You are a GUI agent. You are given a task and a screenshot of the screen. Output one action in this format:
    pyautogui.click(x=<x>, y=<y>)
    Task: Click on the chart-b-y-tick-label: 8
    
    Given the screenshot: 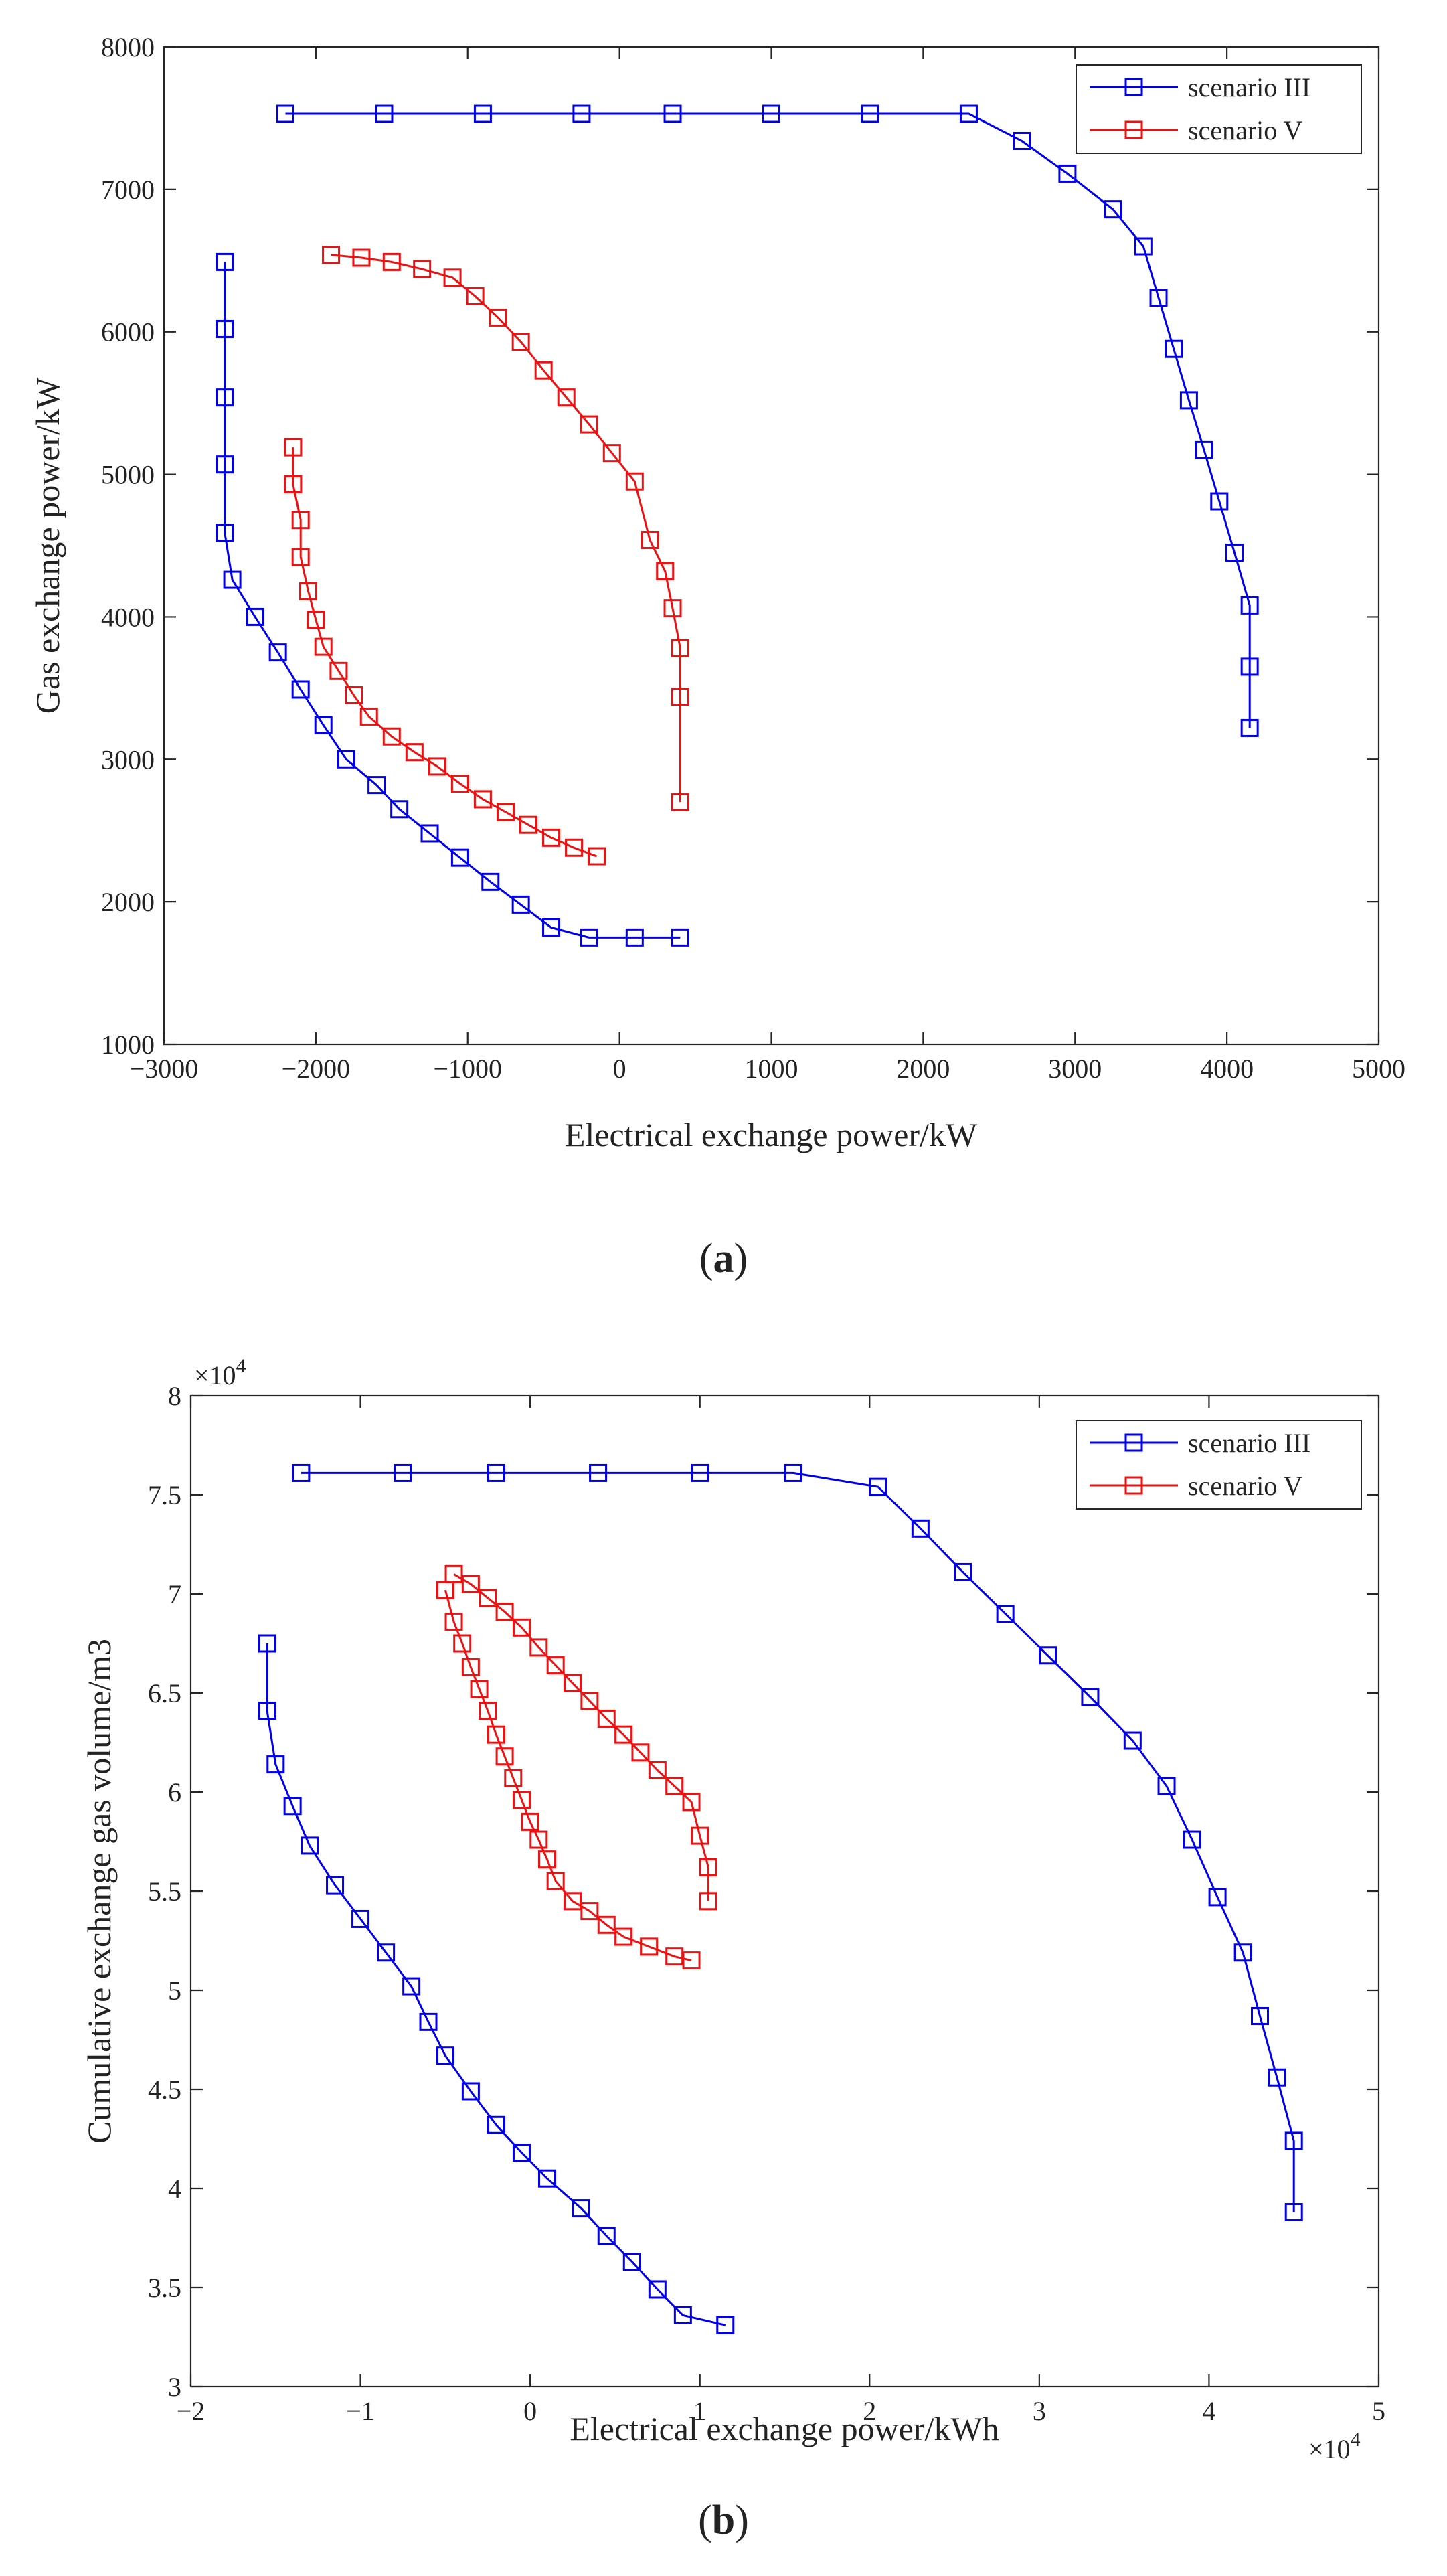 What is the action you would take?
    pyautogui.click(x=174, y=1396)
    